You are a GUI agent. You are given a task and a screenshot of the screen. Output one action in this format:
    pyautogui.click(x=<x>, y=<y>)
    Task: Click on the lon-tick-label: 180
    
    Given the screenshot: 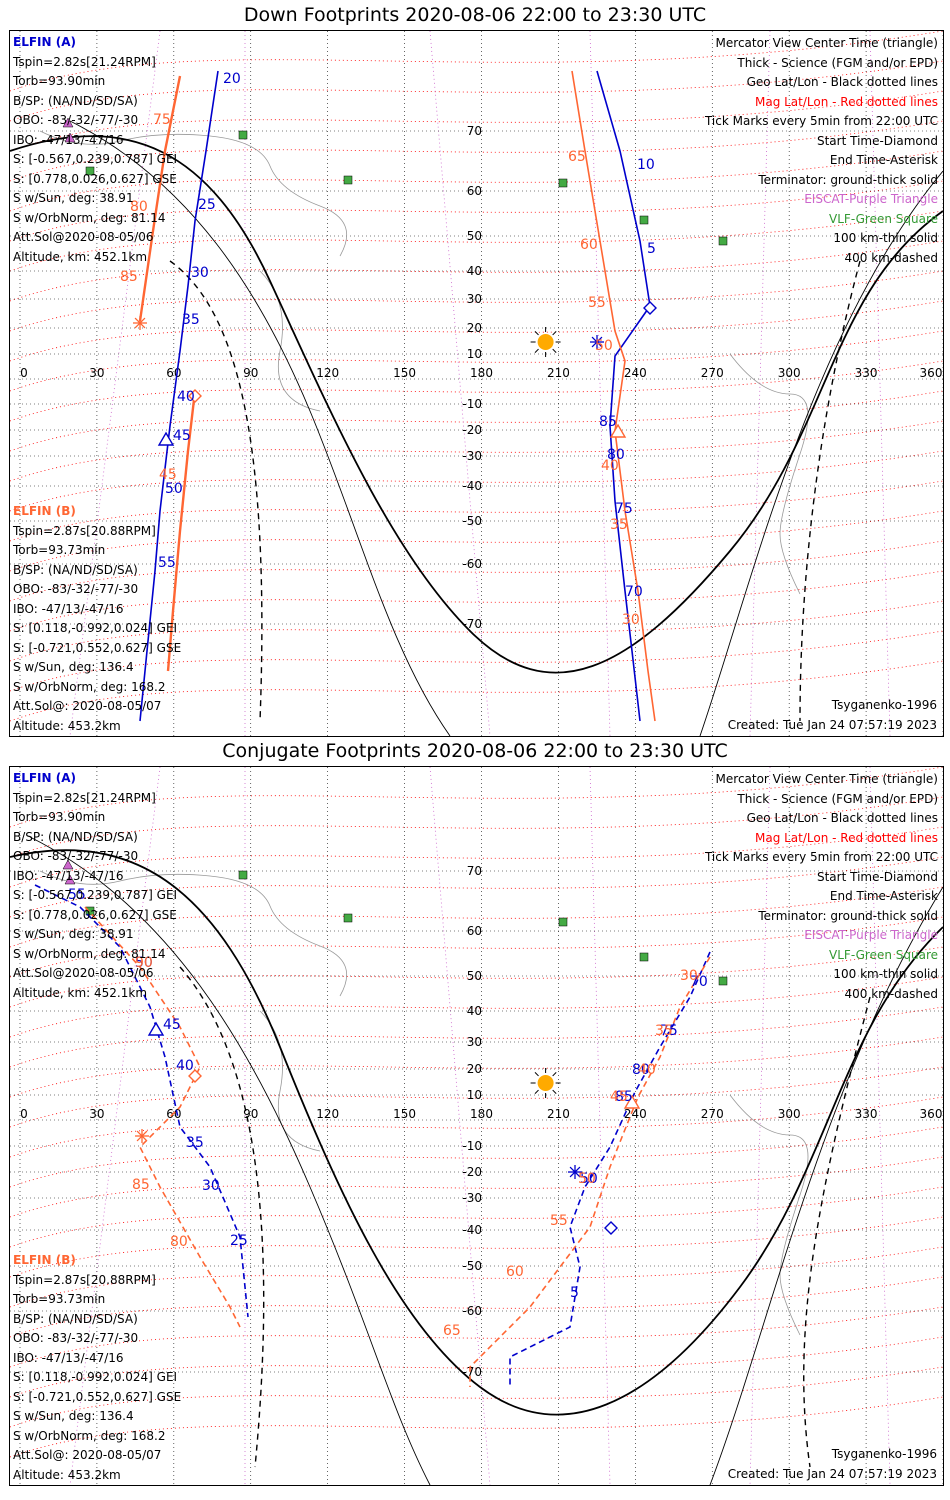 What is the action you would take?
    pyautogui.click(x=481, y=1114)
    